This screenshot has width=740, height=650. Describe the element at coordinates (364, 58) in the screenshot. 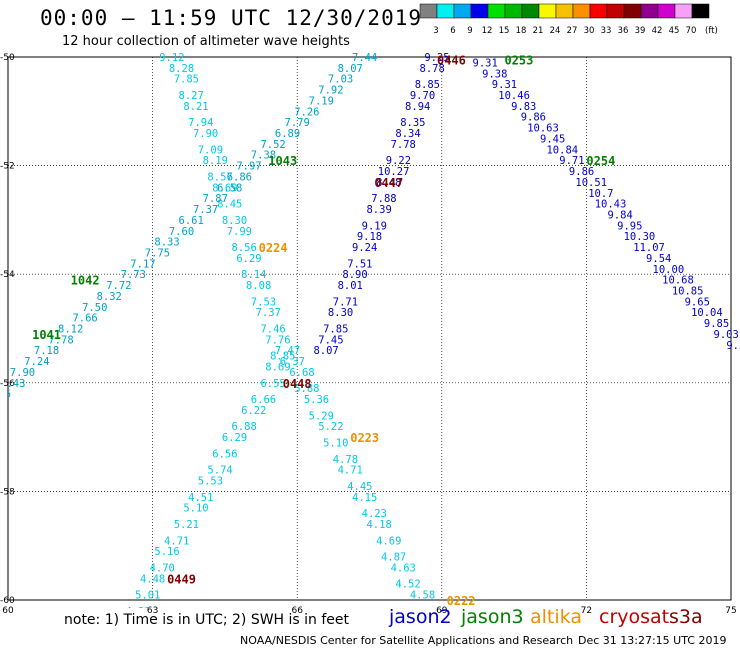

I see `wave-height-label: 7.44` at that location.